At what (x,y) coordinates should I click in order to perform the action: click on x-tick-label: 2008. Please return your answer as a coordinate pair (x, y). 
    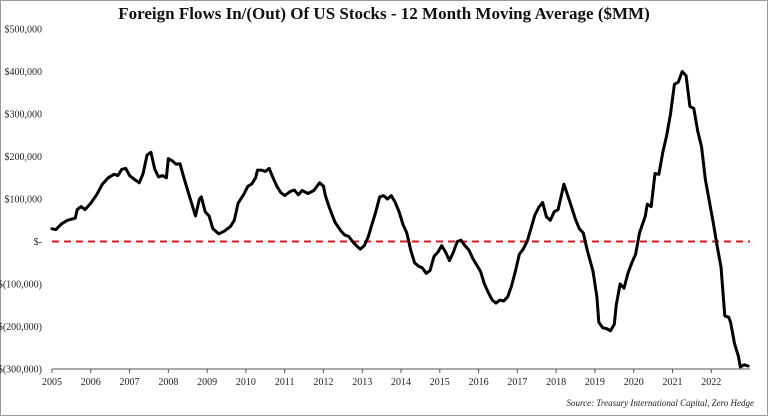
    Looking at the image, I should click on (168, 382).